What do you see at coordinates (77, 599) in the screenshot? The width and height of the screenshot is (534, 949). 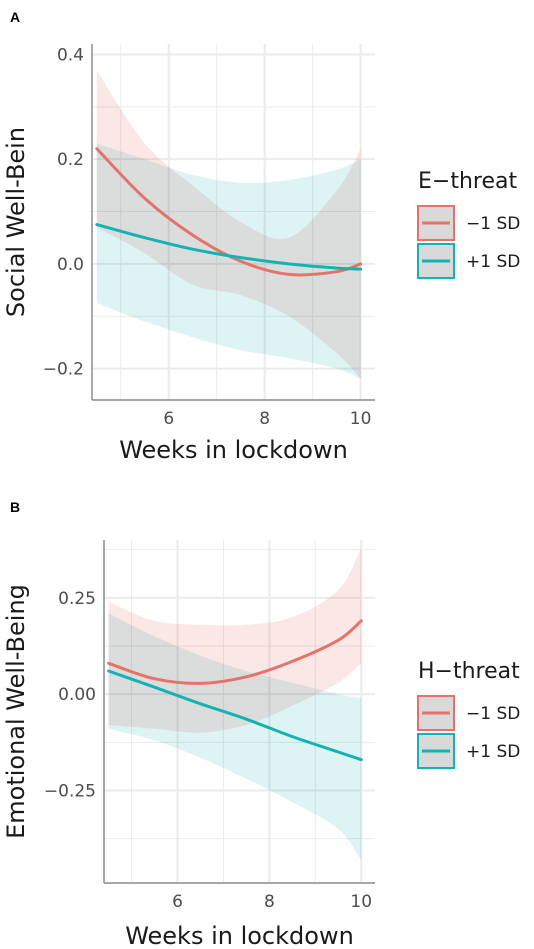 I see `y-tick-label: 0.25` at bounding box center [77, 599].